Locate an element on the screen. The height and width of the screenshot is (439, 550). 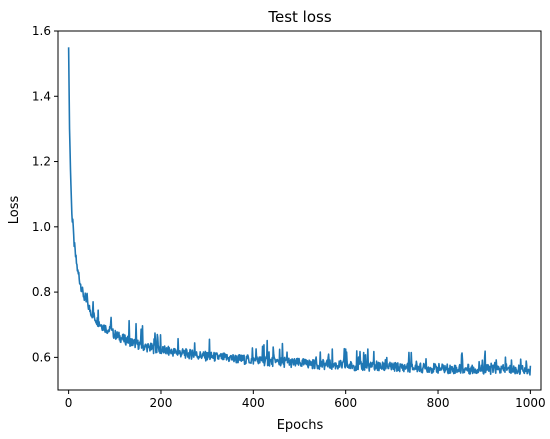
chart-title: Test loss is located at coordinates (299, 17).